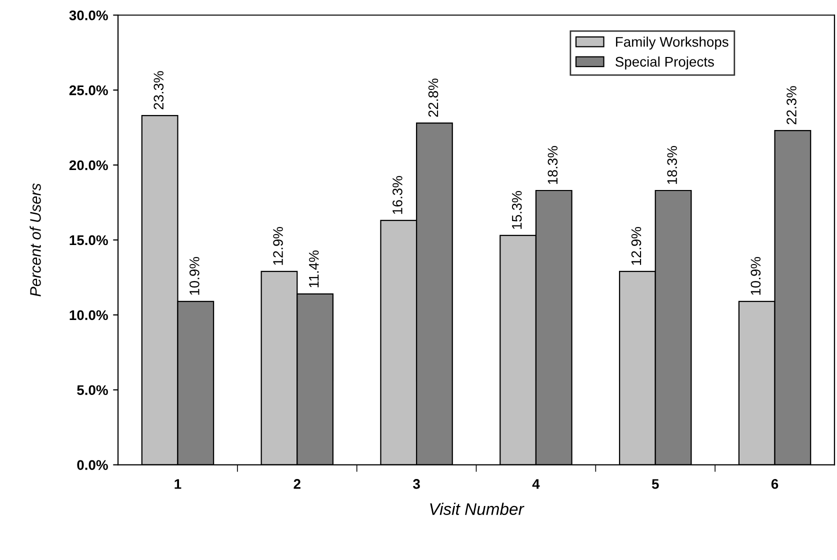  I want to click on x-tick-label: 4, so click(536, 484).